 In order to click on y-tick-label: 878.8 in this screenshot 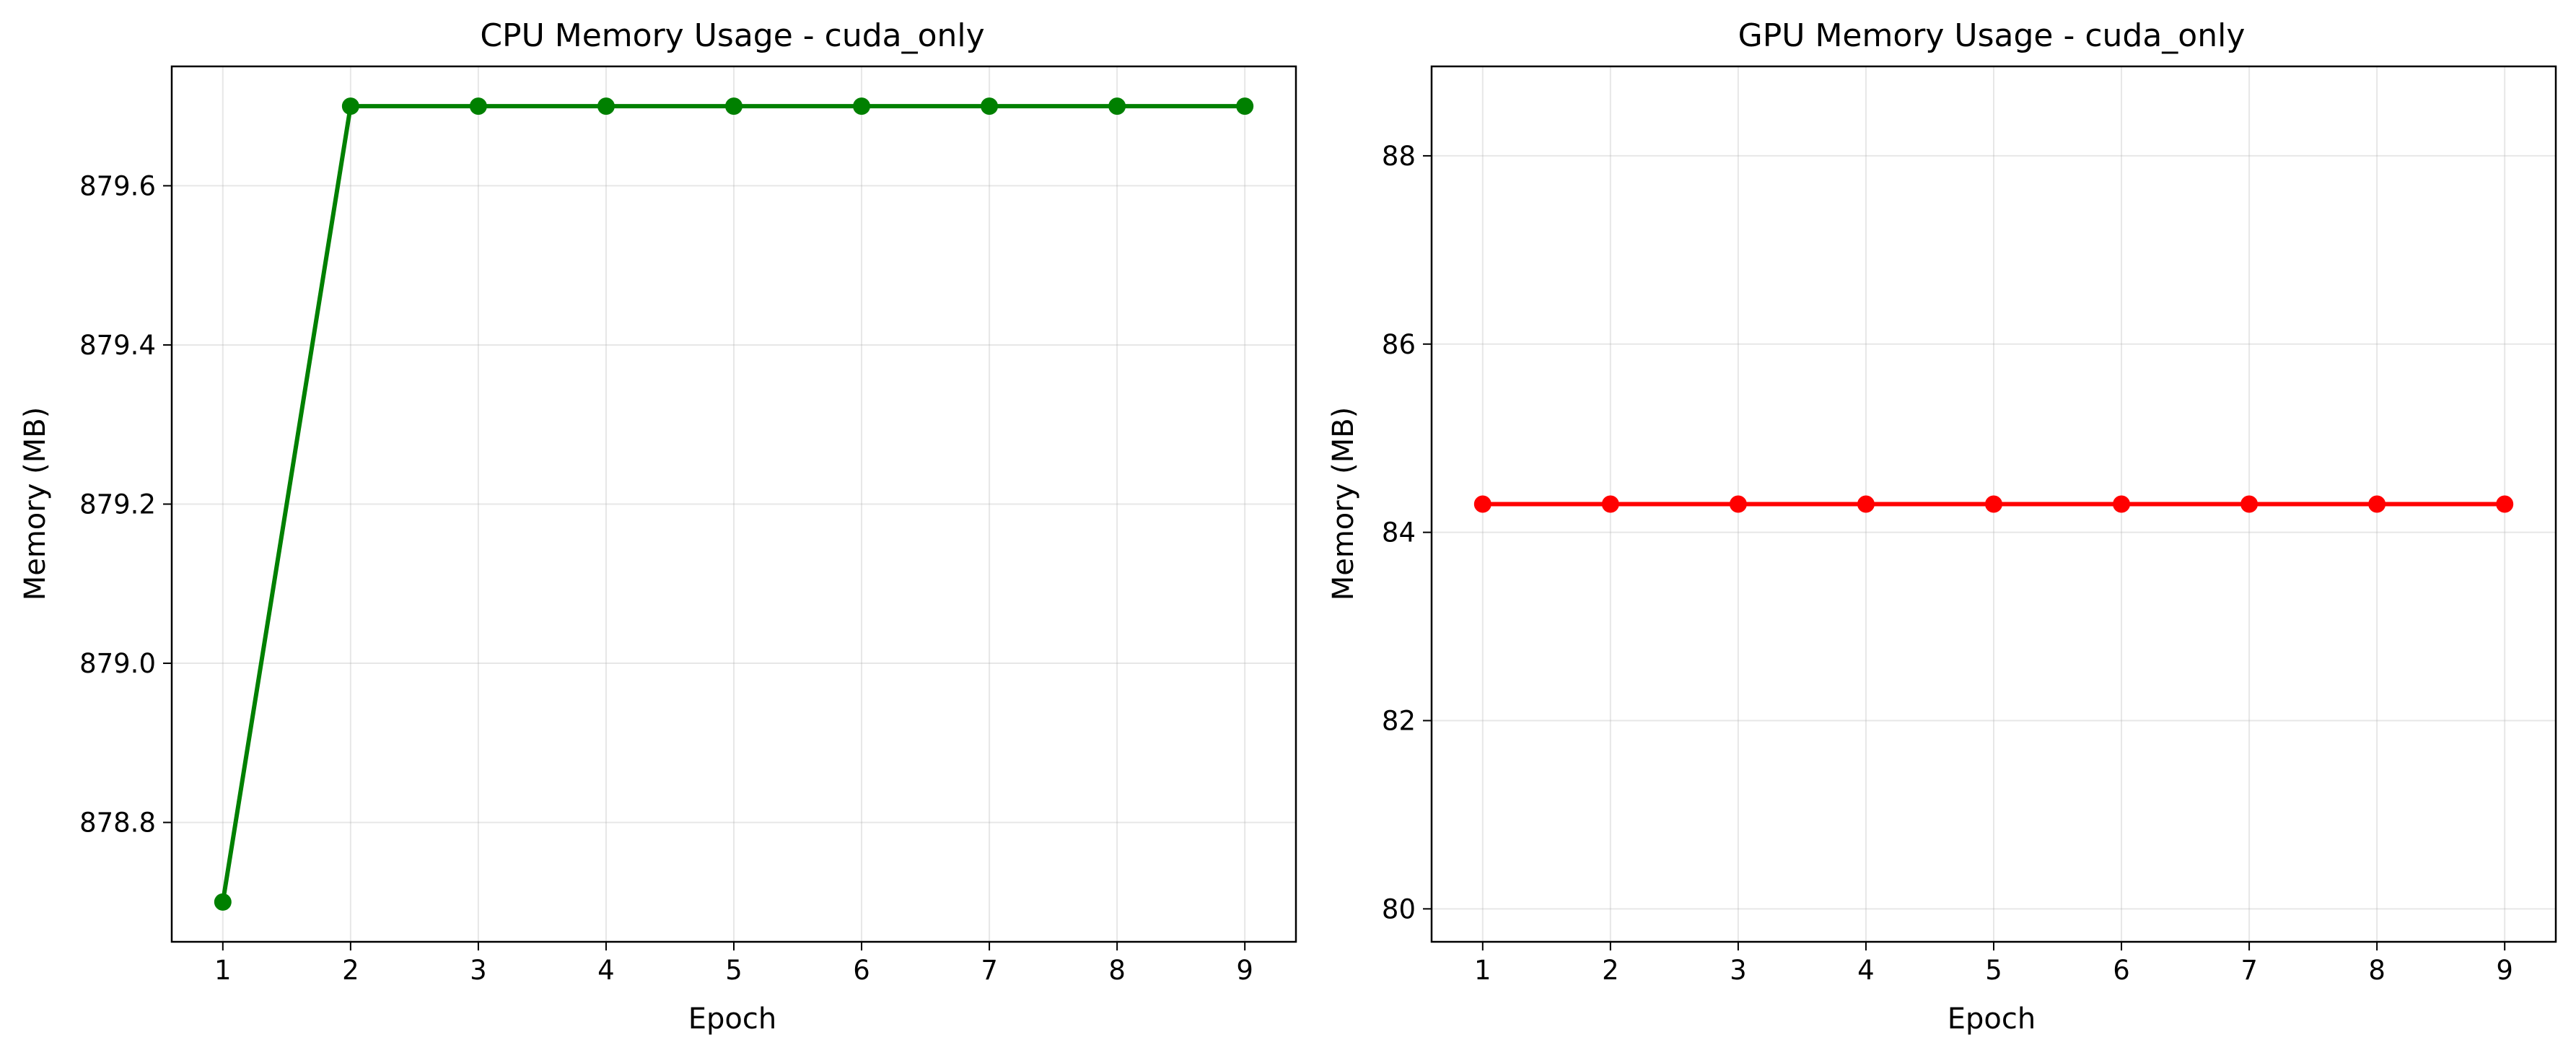, I will do `click(118, 823)`.